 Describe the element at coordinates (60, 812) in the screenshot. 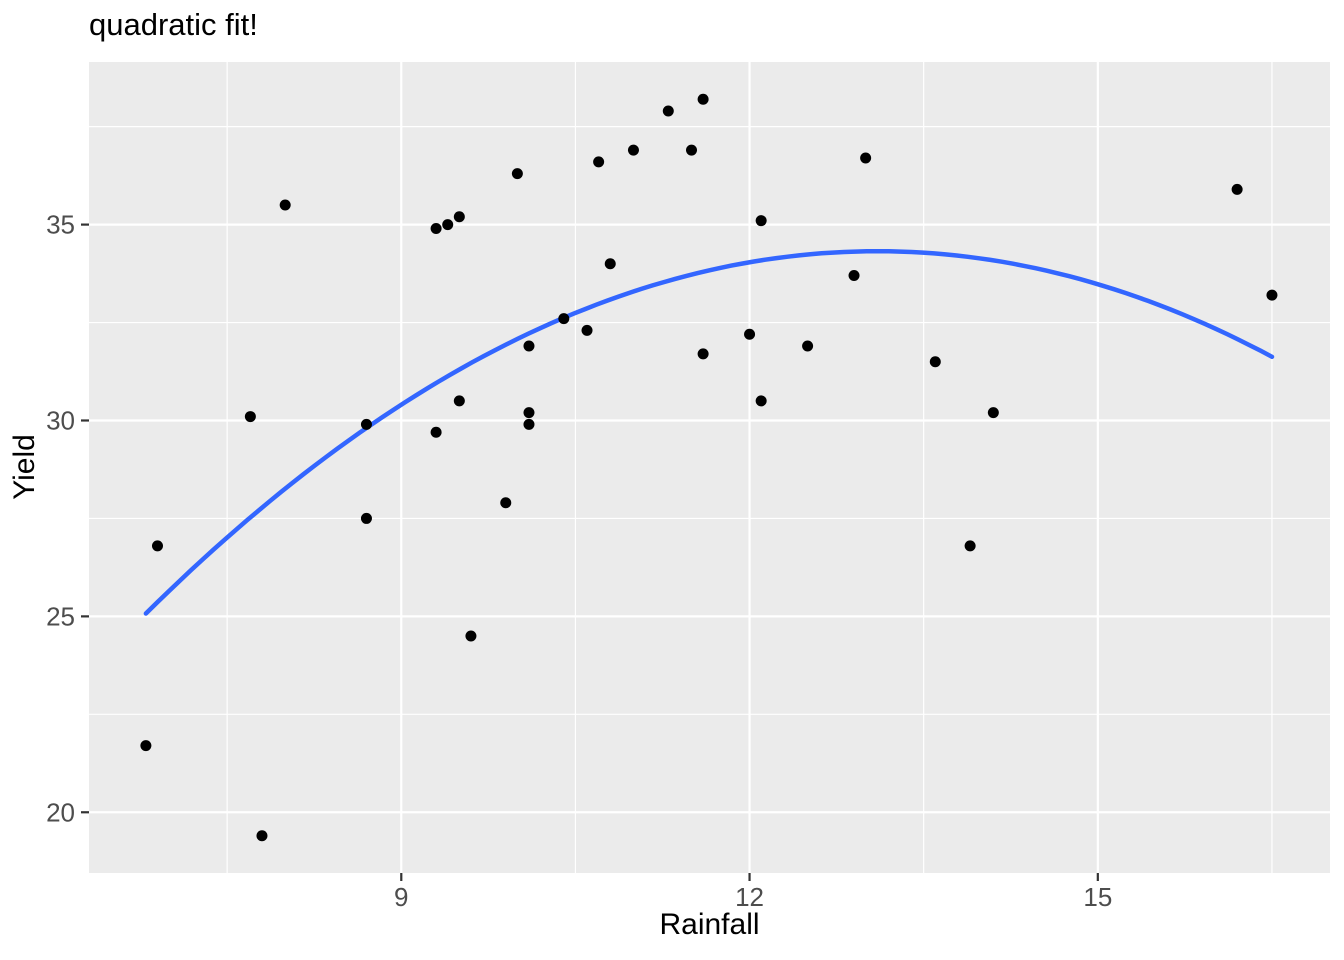

I see `y-tick-label: 20` at that location.